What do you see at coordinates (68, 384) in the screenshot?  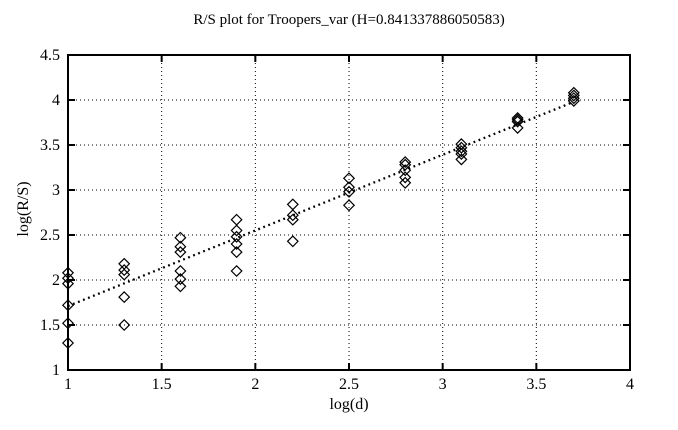 I see `x-tick-label: 1` at bounding box center [68, 384].